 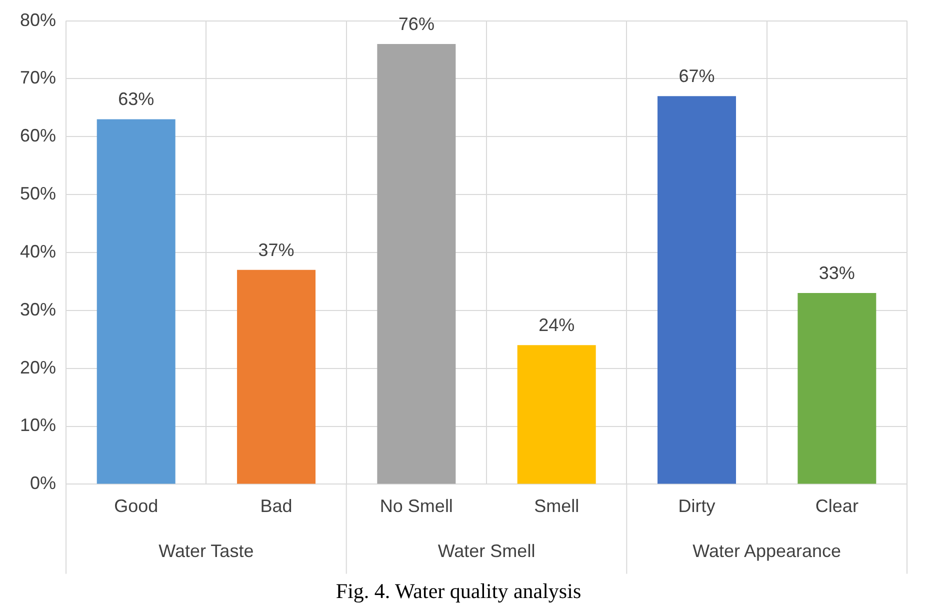 What do you see at coordinates (38, 309) in the screenshot?
I see `y-tick-label: 30%` at bounding box center [38, 309].